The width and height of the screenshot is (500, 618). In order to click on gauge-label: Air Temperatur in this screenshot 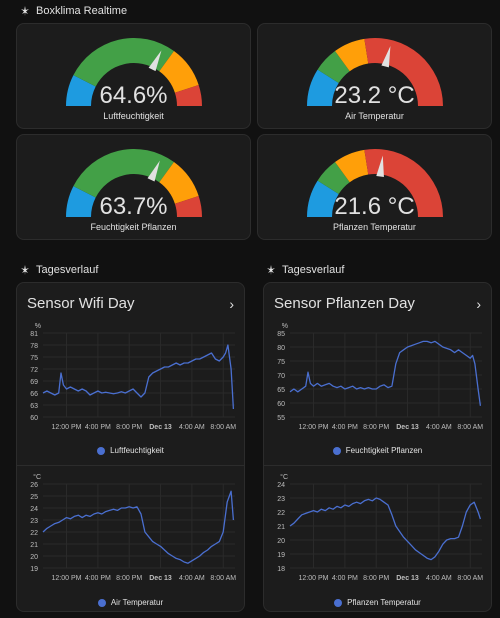, I will do `click(374, 116)`.